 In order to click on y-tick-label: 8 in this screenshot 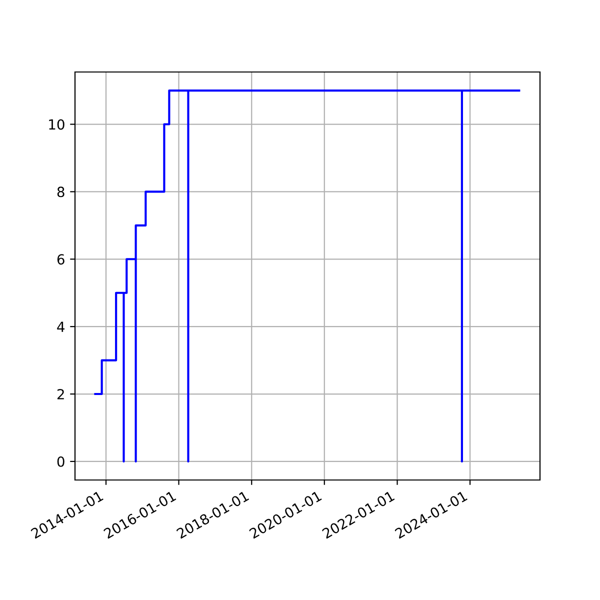, I will do `click(60, 192)`.